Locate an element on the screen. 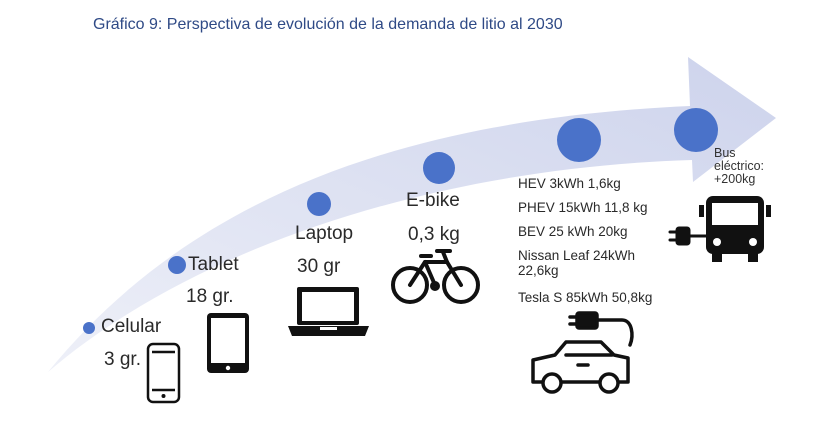 This screenshot has width=836, height=438. item-tablet-name: Tablet is located at coordinates (213, 264).